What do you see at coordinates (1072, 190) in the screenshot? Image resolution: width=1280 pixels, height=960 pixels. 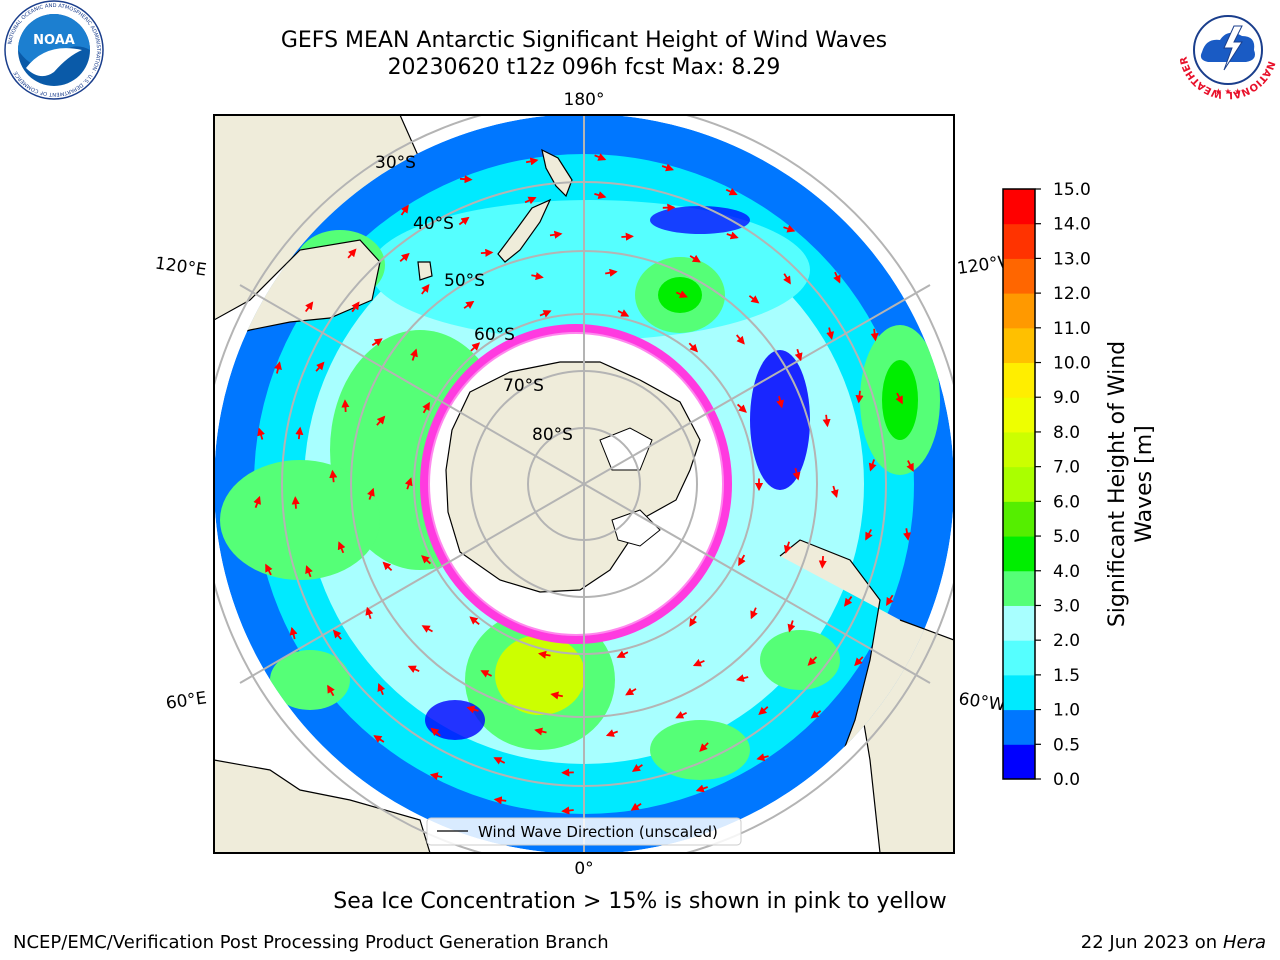 I see `colorbar-tick-label: 15.0` at bounding box center [1072, 190].